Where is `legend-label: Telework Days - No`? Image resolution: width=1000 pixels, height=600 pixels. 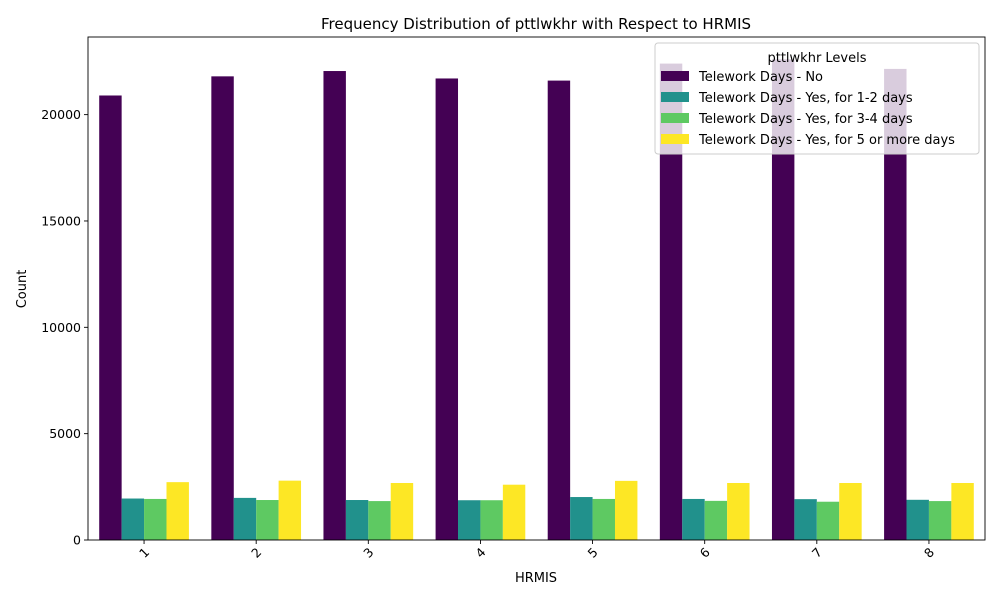 legend-label: Telework Days - No is located at coordinates (760, 77).